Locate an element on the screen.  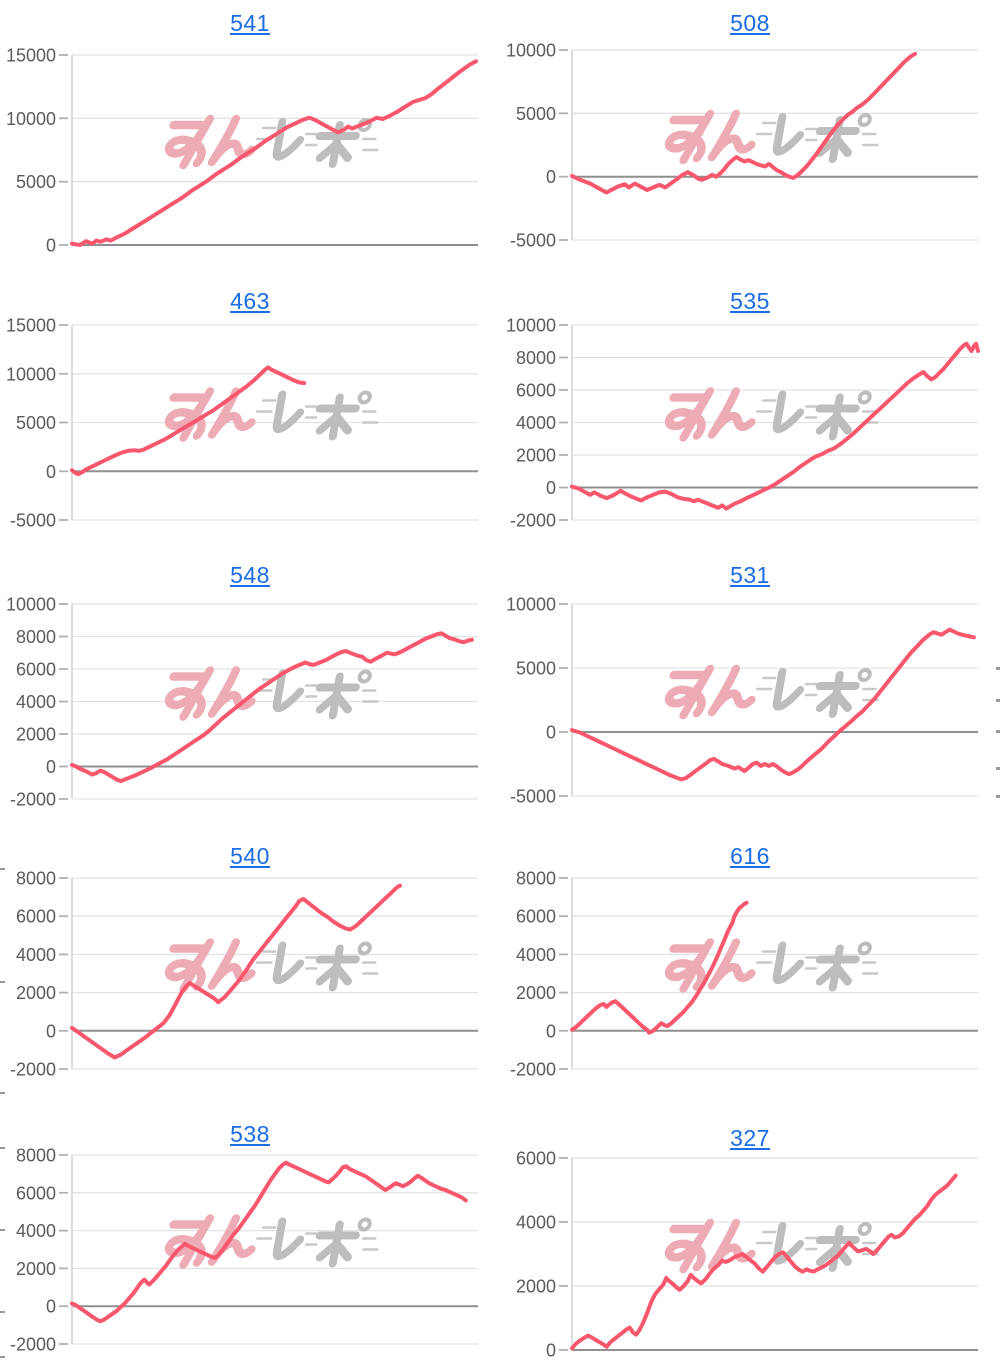
chart-cell-541: 541 15000 10000 5000 0 is located at coordinates (250, 137).